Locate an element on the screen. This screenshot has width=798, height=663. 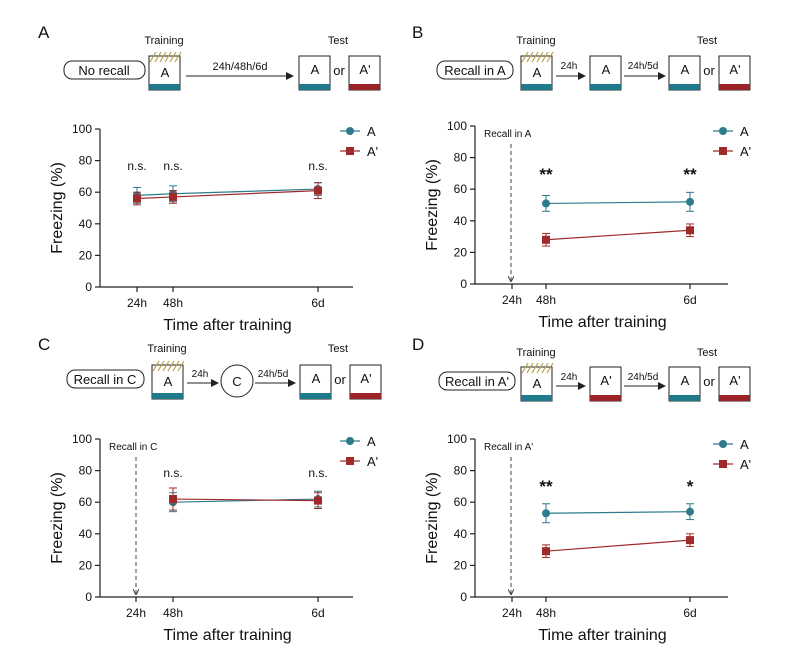
legend-label: A' is located at coordinates (745, 464).